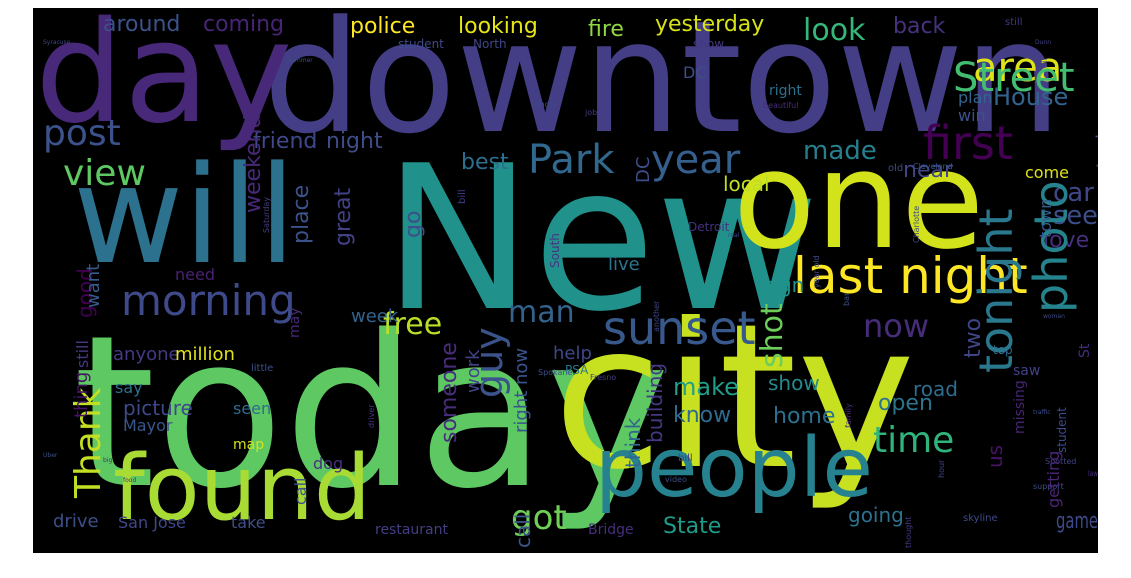 The width and height of the screenshot is (1131, 578). I want to click on word-still: Bridge, so click(611, 530).